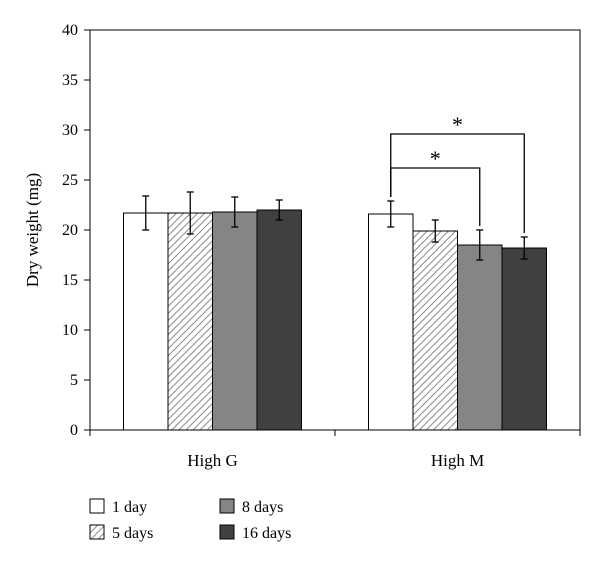  Describe the element at coordinates (335, 433) in the screenshot. I see `x-axis` at that location.